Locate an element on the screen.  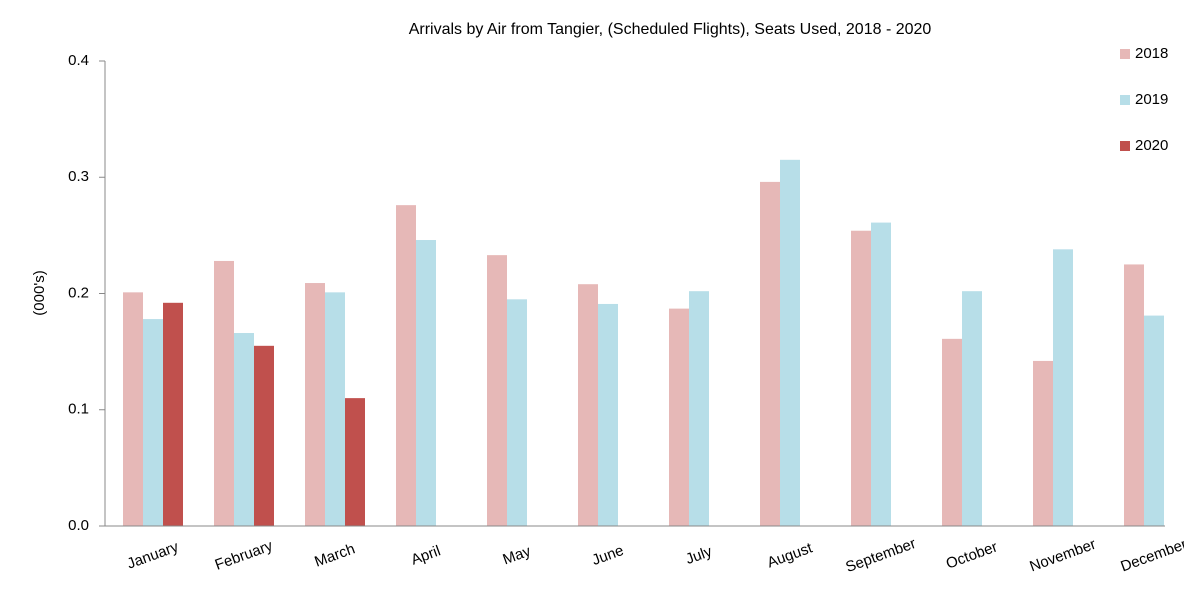
x-tick-label: March is located at coordinates (334, 555).